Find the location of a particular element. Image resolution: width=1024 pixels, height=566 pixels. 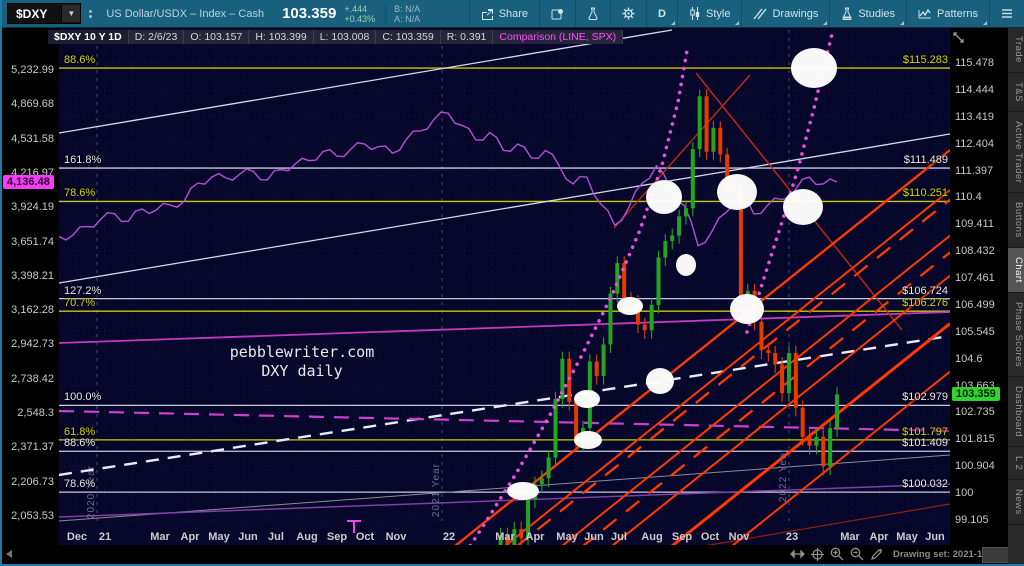

change-percent: +0.43% is located at coordinates (360, 18).